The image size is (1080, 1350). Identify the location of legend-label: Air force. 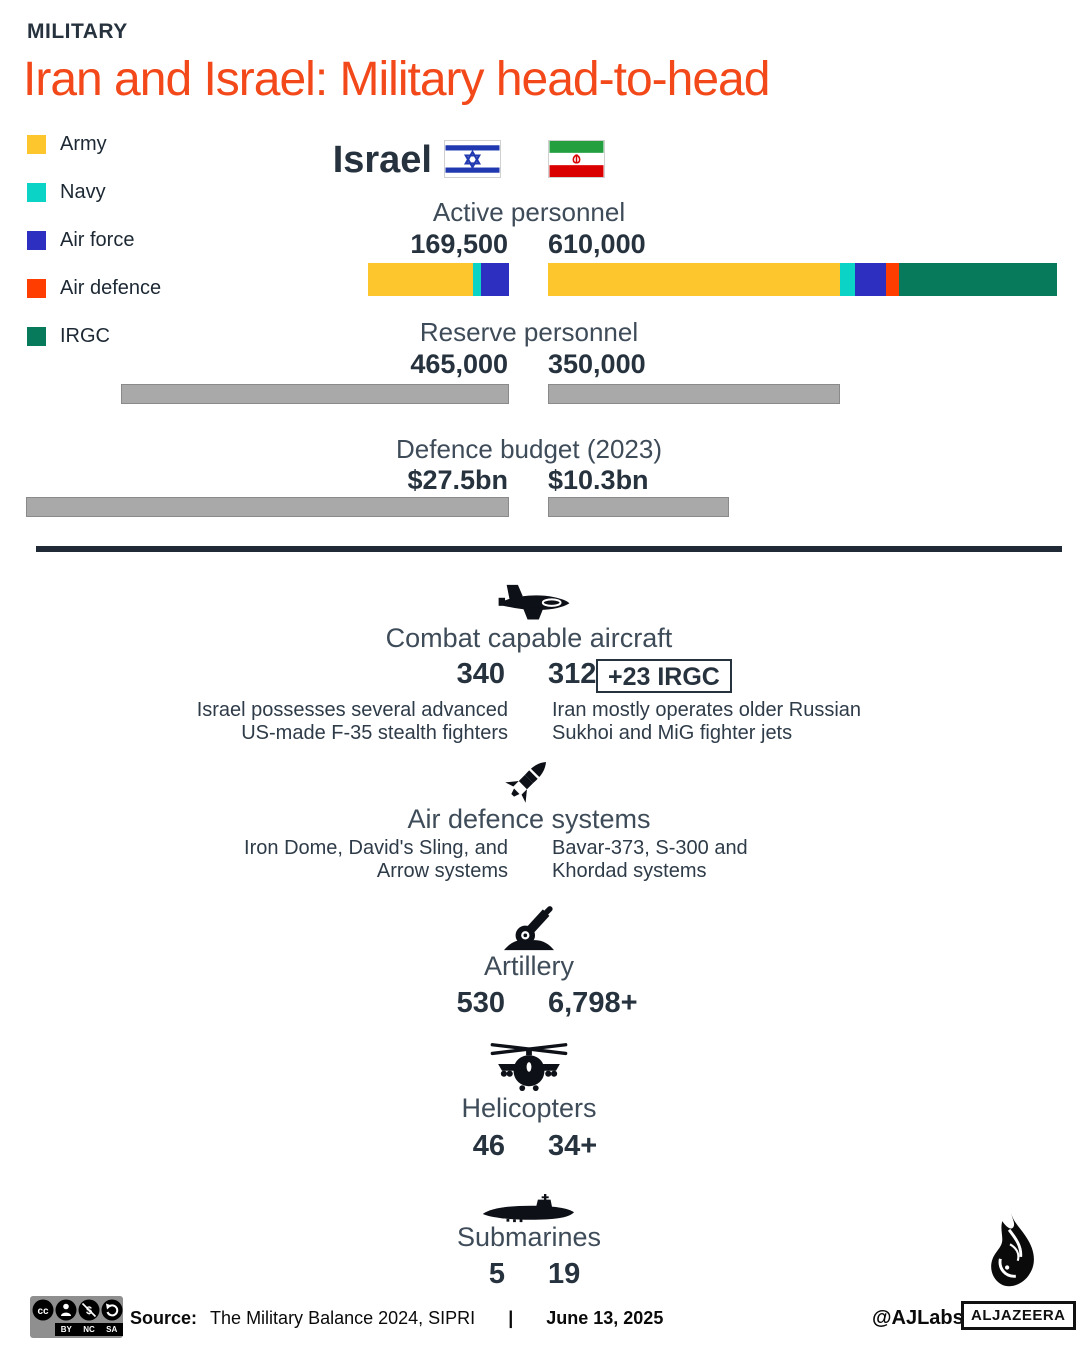
(97, 240).